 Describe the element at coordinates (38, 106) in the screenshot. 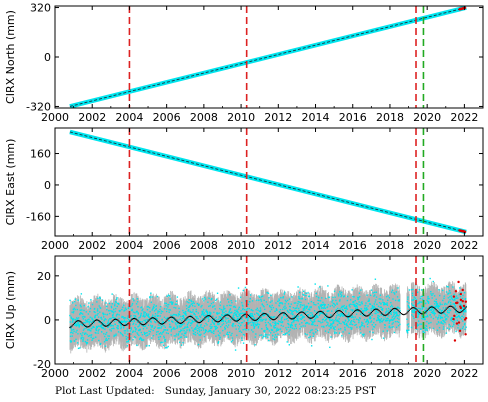

I see `y-tick-label: -320` at that location.